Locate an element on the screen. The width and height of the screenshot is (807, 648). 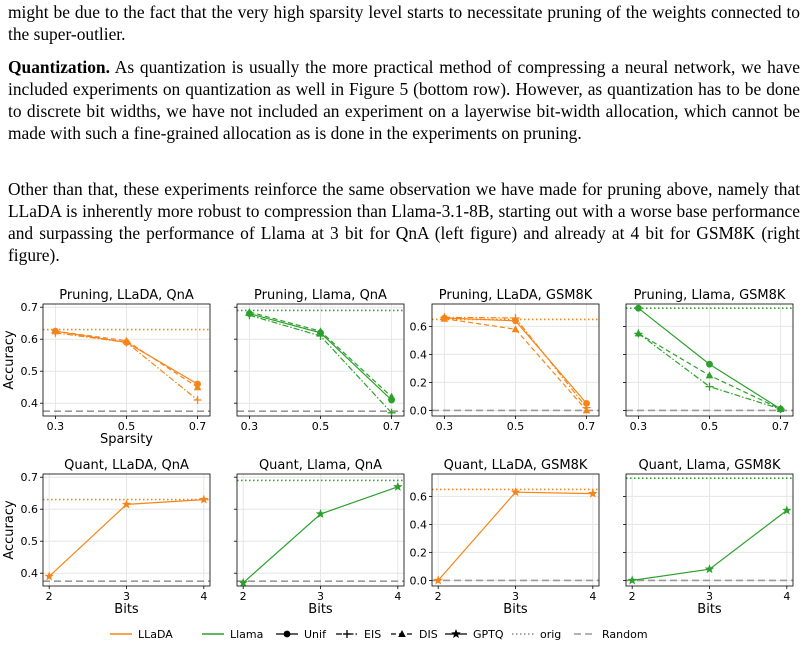
legend: LLaDA Llama Unif EIS DIS GPTQ orig Random is located at coordinates (379, 634).